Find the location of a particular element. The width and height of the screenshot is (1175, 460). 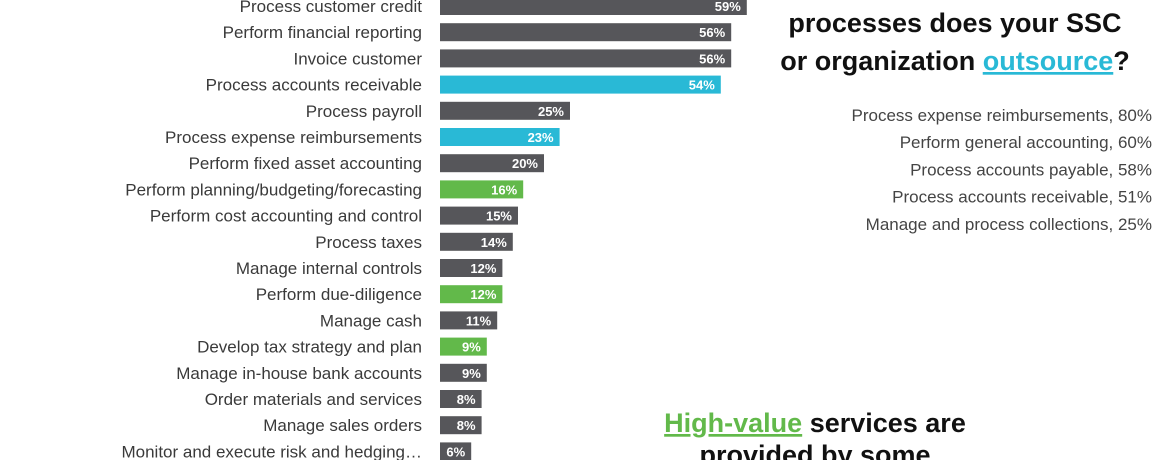

question-highlight: outsource is located at coordinates (1048, 61).